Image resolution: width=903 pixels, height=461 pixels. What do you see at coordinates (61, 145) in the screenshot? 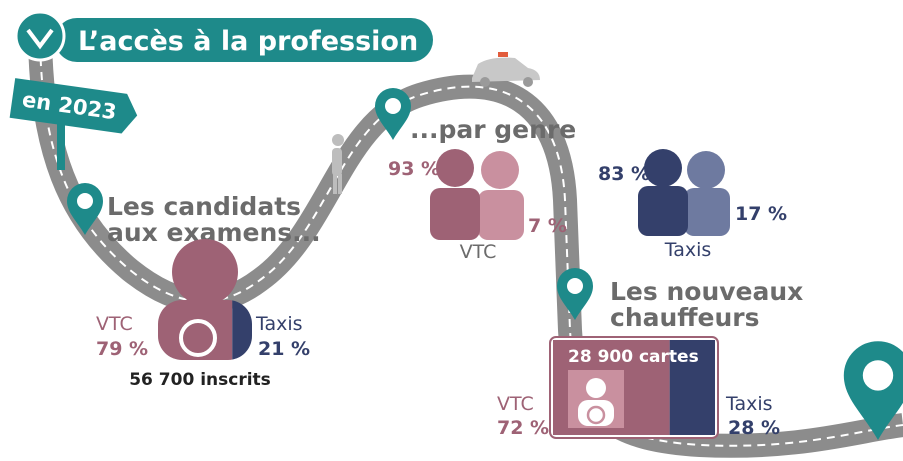
I see `sign-post` at bounding box center [61, 145].